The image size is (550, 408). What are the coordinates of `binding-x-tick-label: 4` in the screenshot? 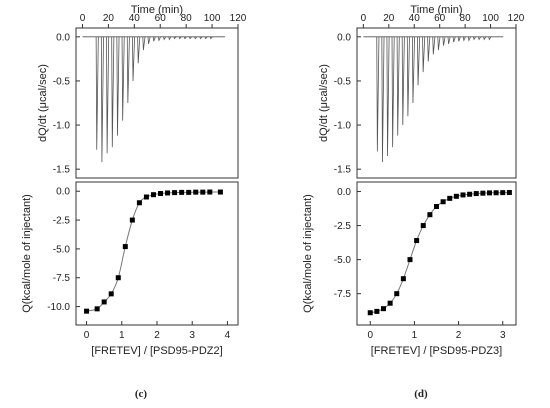 It's located at (228, 335).